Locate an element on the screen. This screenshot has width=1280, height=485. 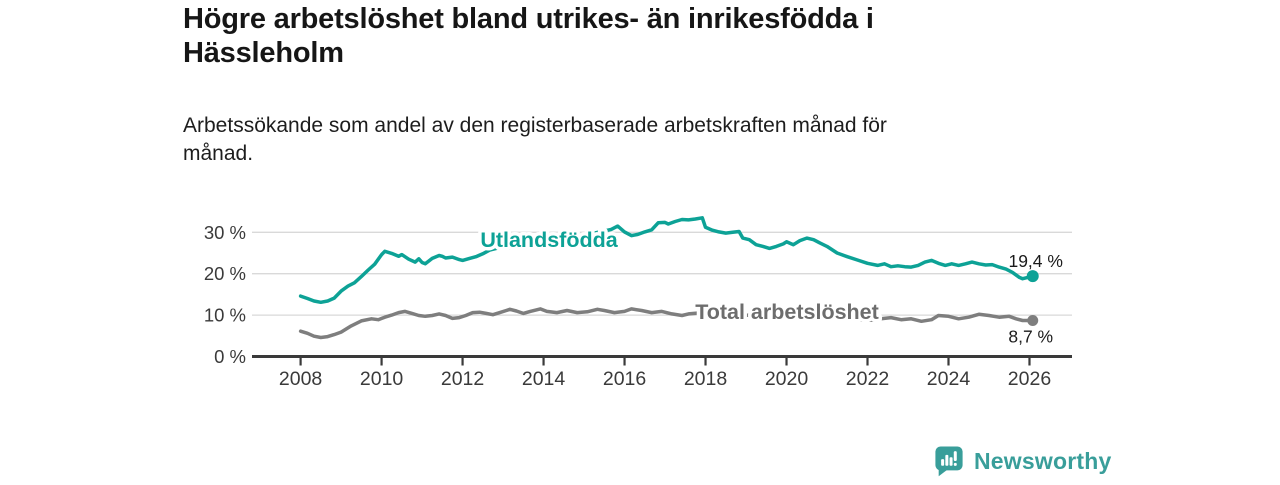
x-axis-tick-label: 2020 is located at coordinates (787, 379).